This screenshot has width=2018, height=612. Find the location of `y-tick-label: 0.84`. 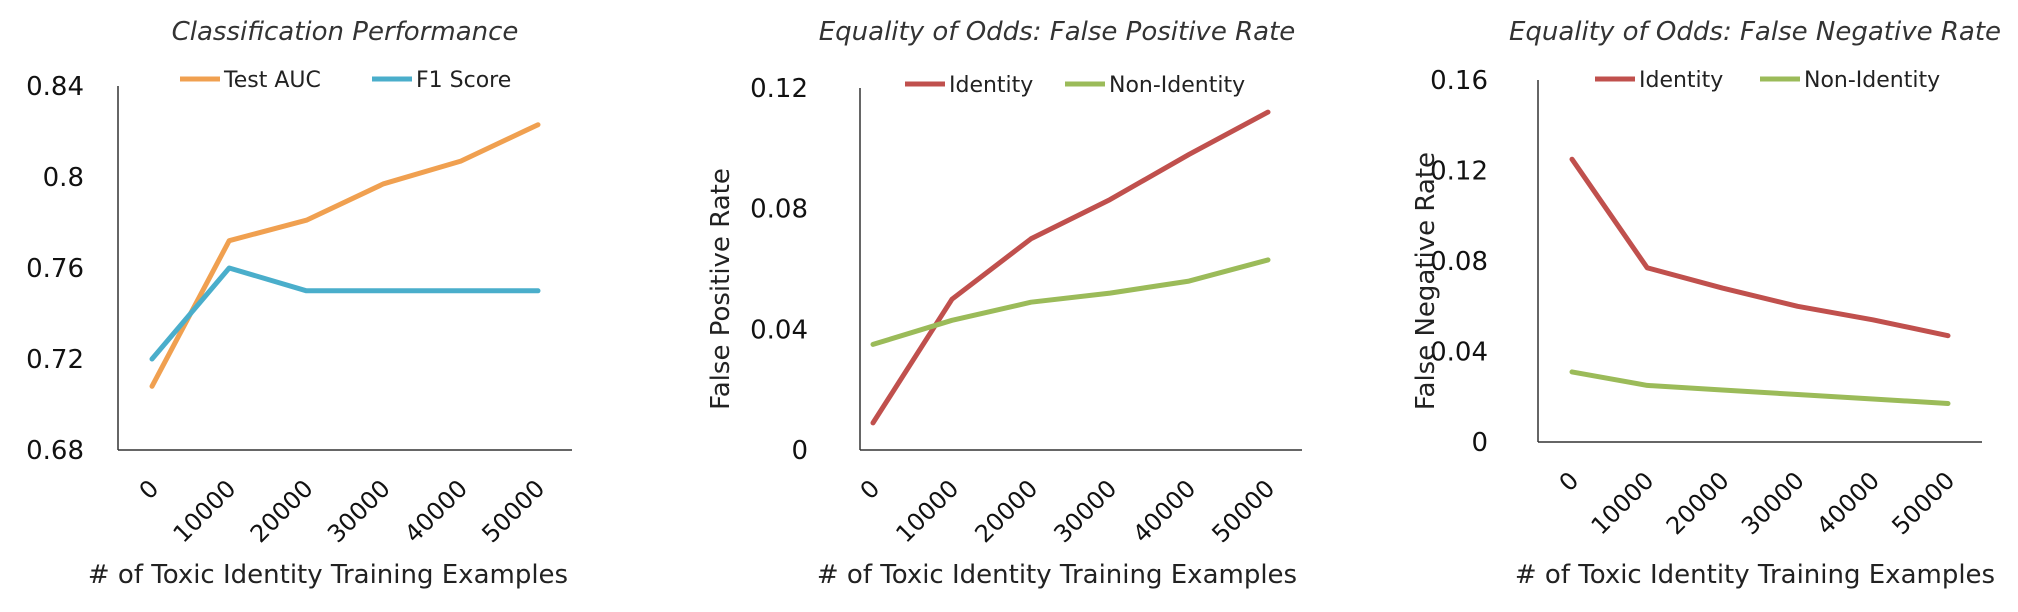

y-tick-label: 0.84 is located at coordinates (55, 87).